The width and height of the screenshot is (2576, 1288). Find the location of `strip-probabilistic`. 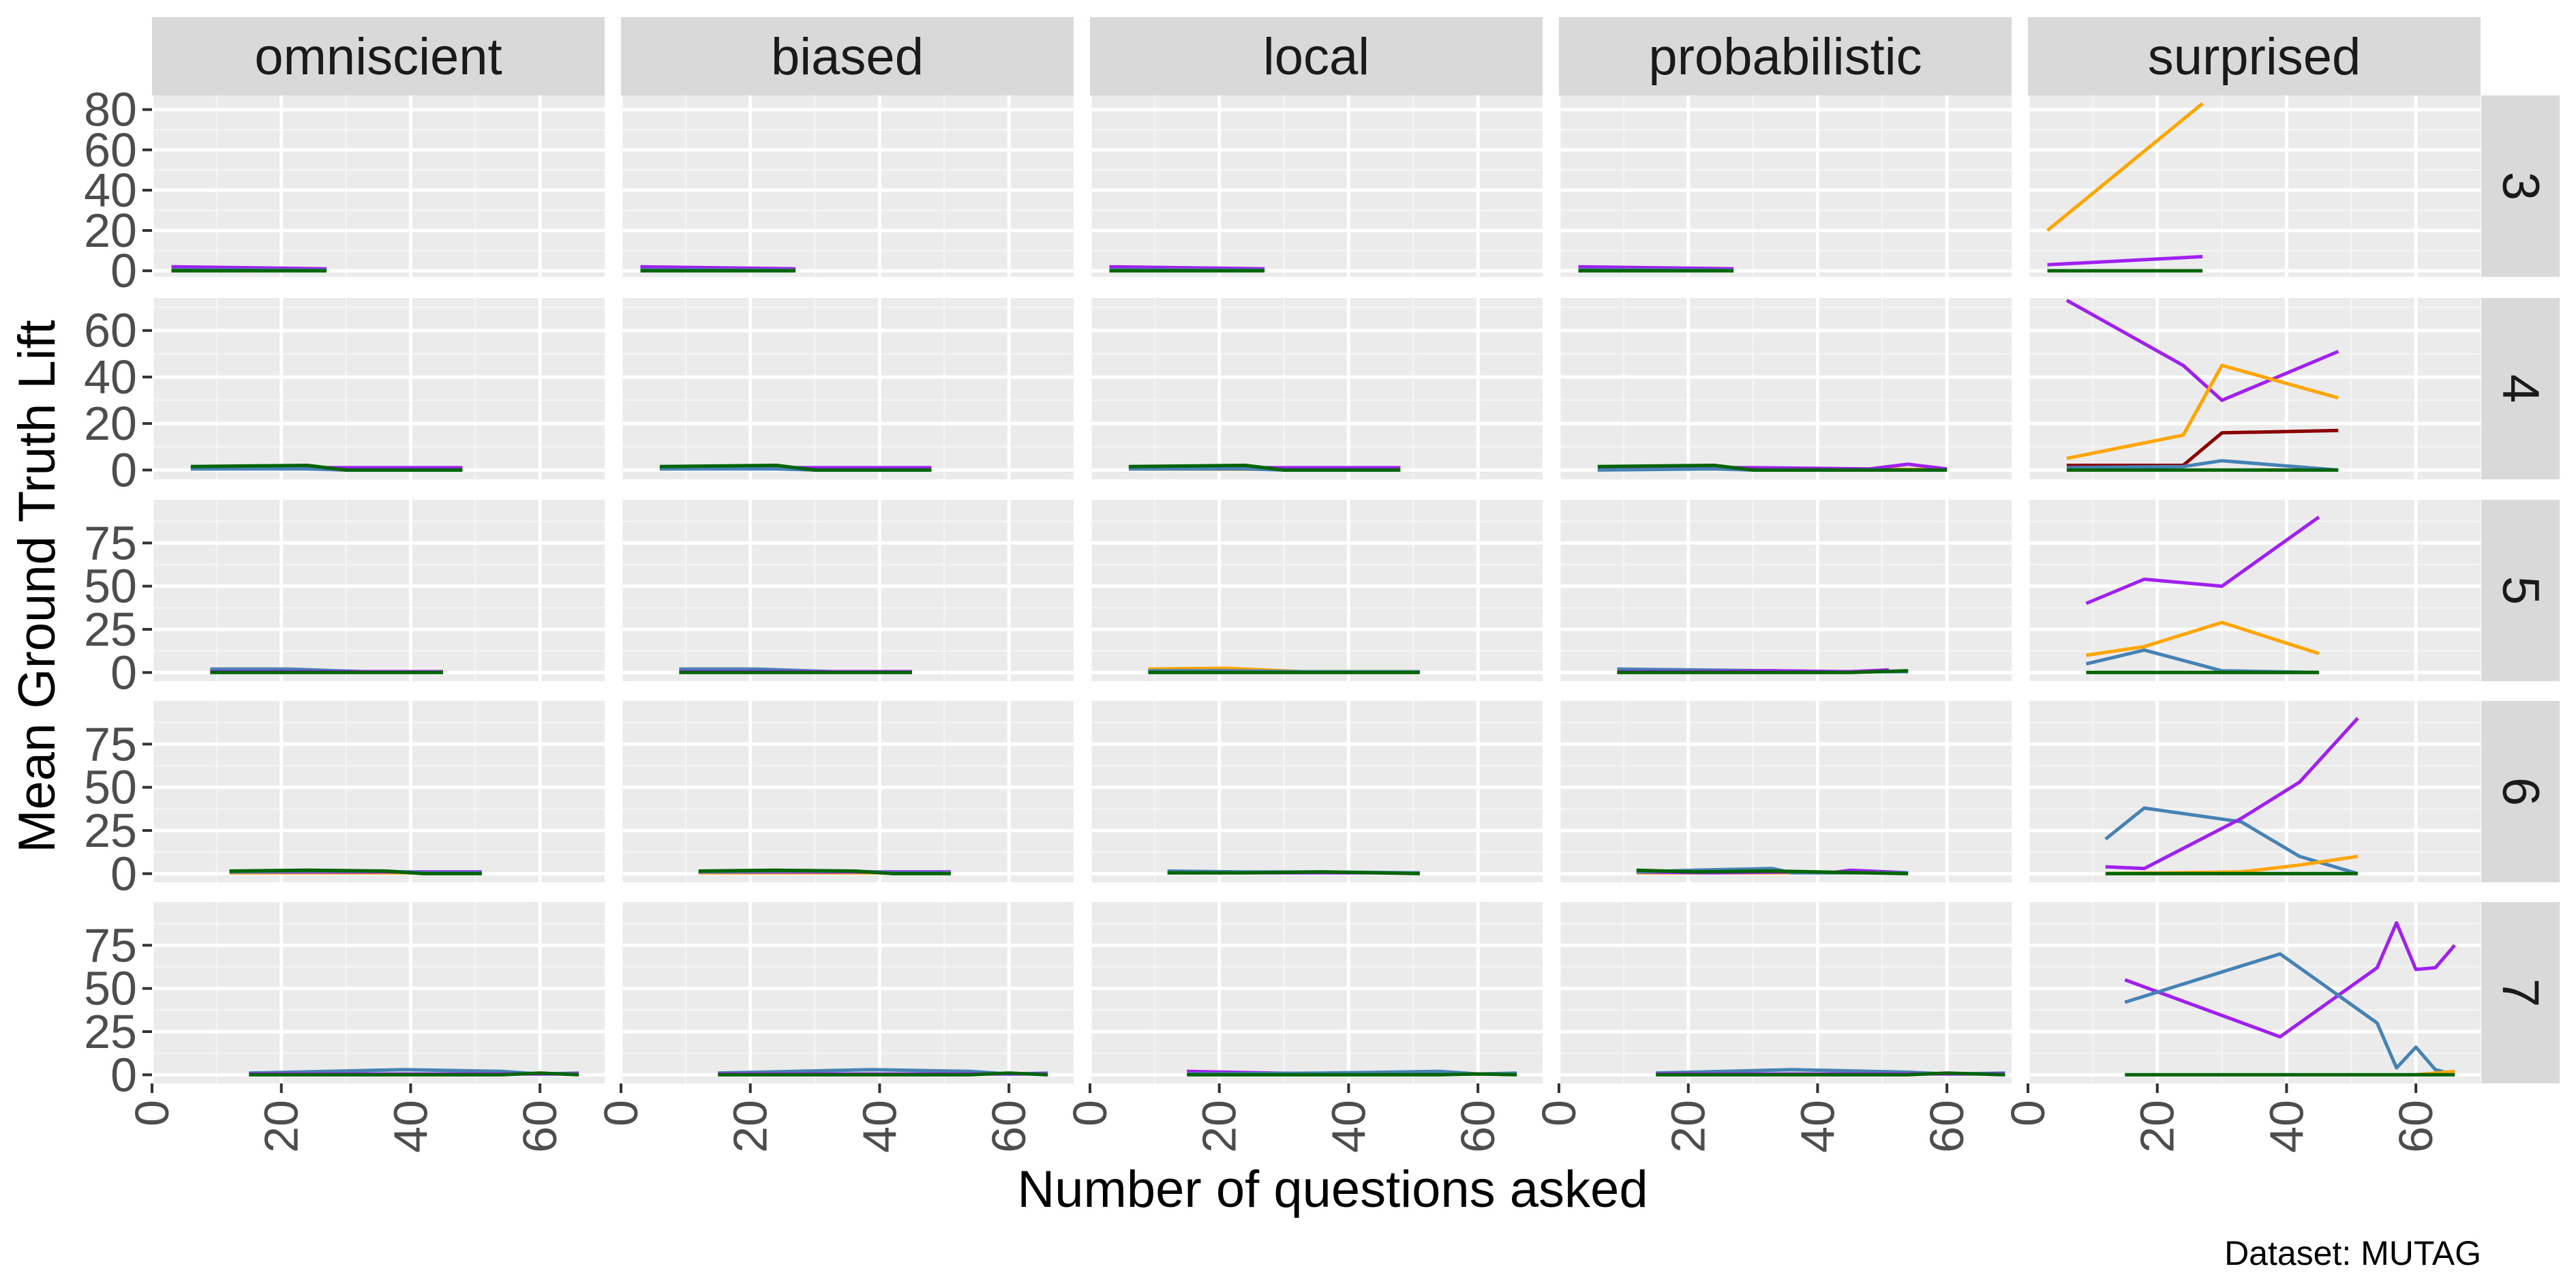

strip-probabilistic is located at coordinates (1785, 56).